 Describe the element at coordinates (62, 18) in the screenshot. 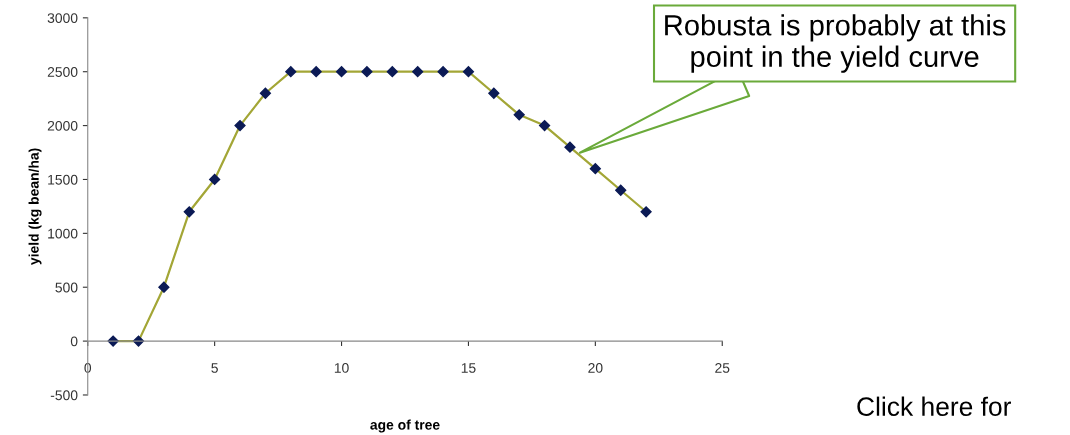

I see `y-tick-label: 3000` at that location.